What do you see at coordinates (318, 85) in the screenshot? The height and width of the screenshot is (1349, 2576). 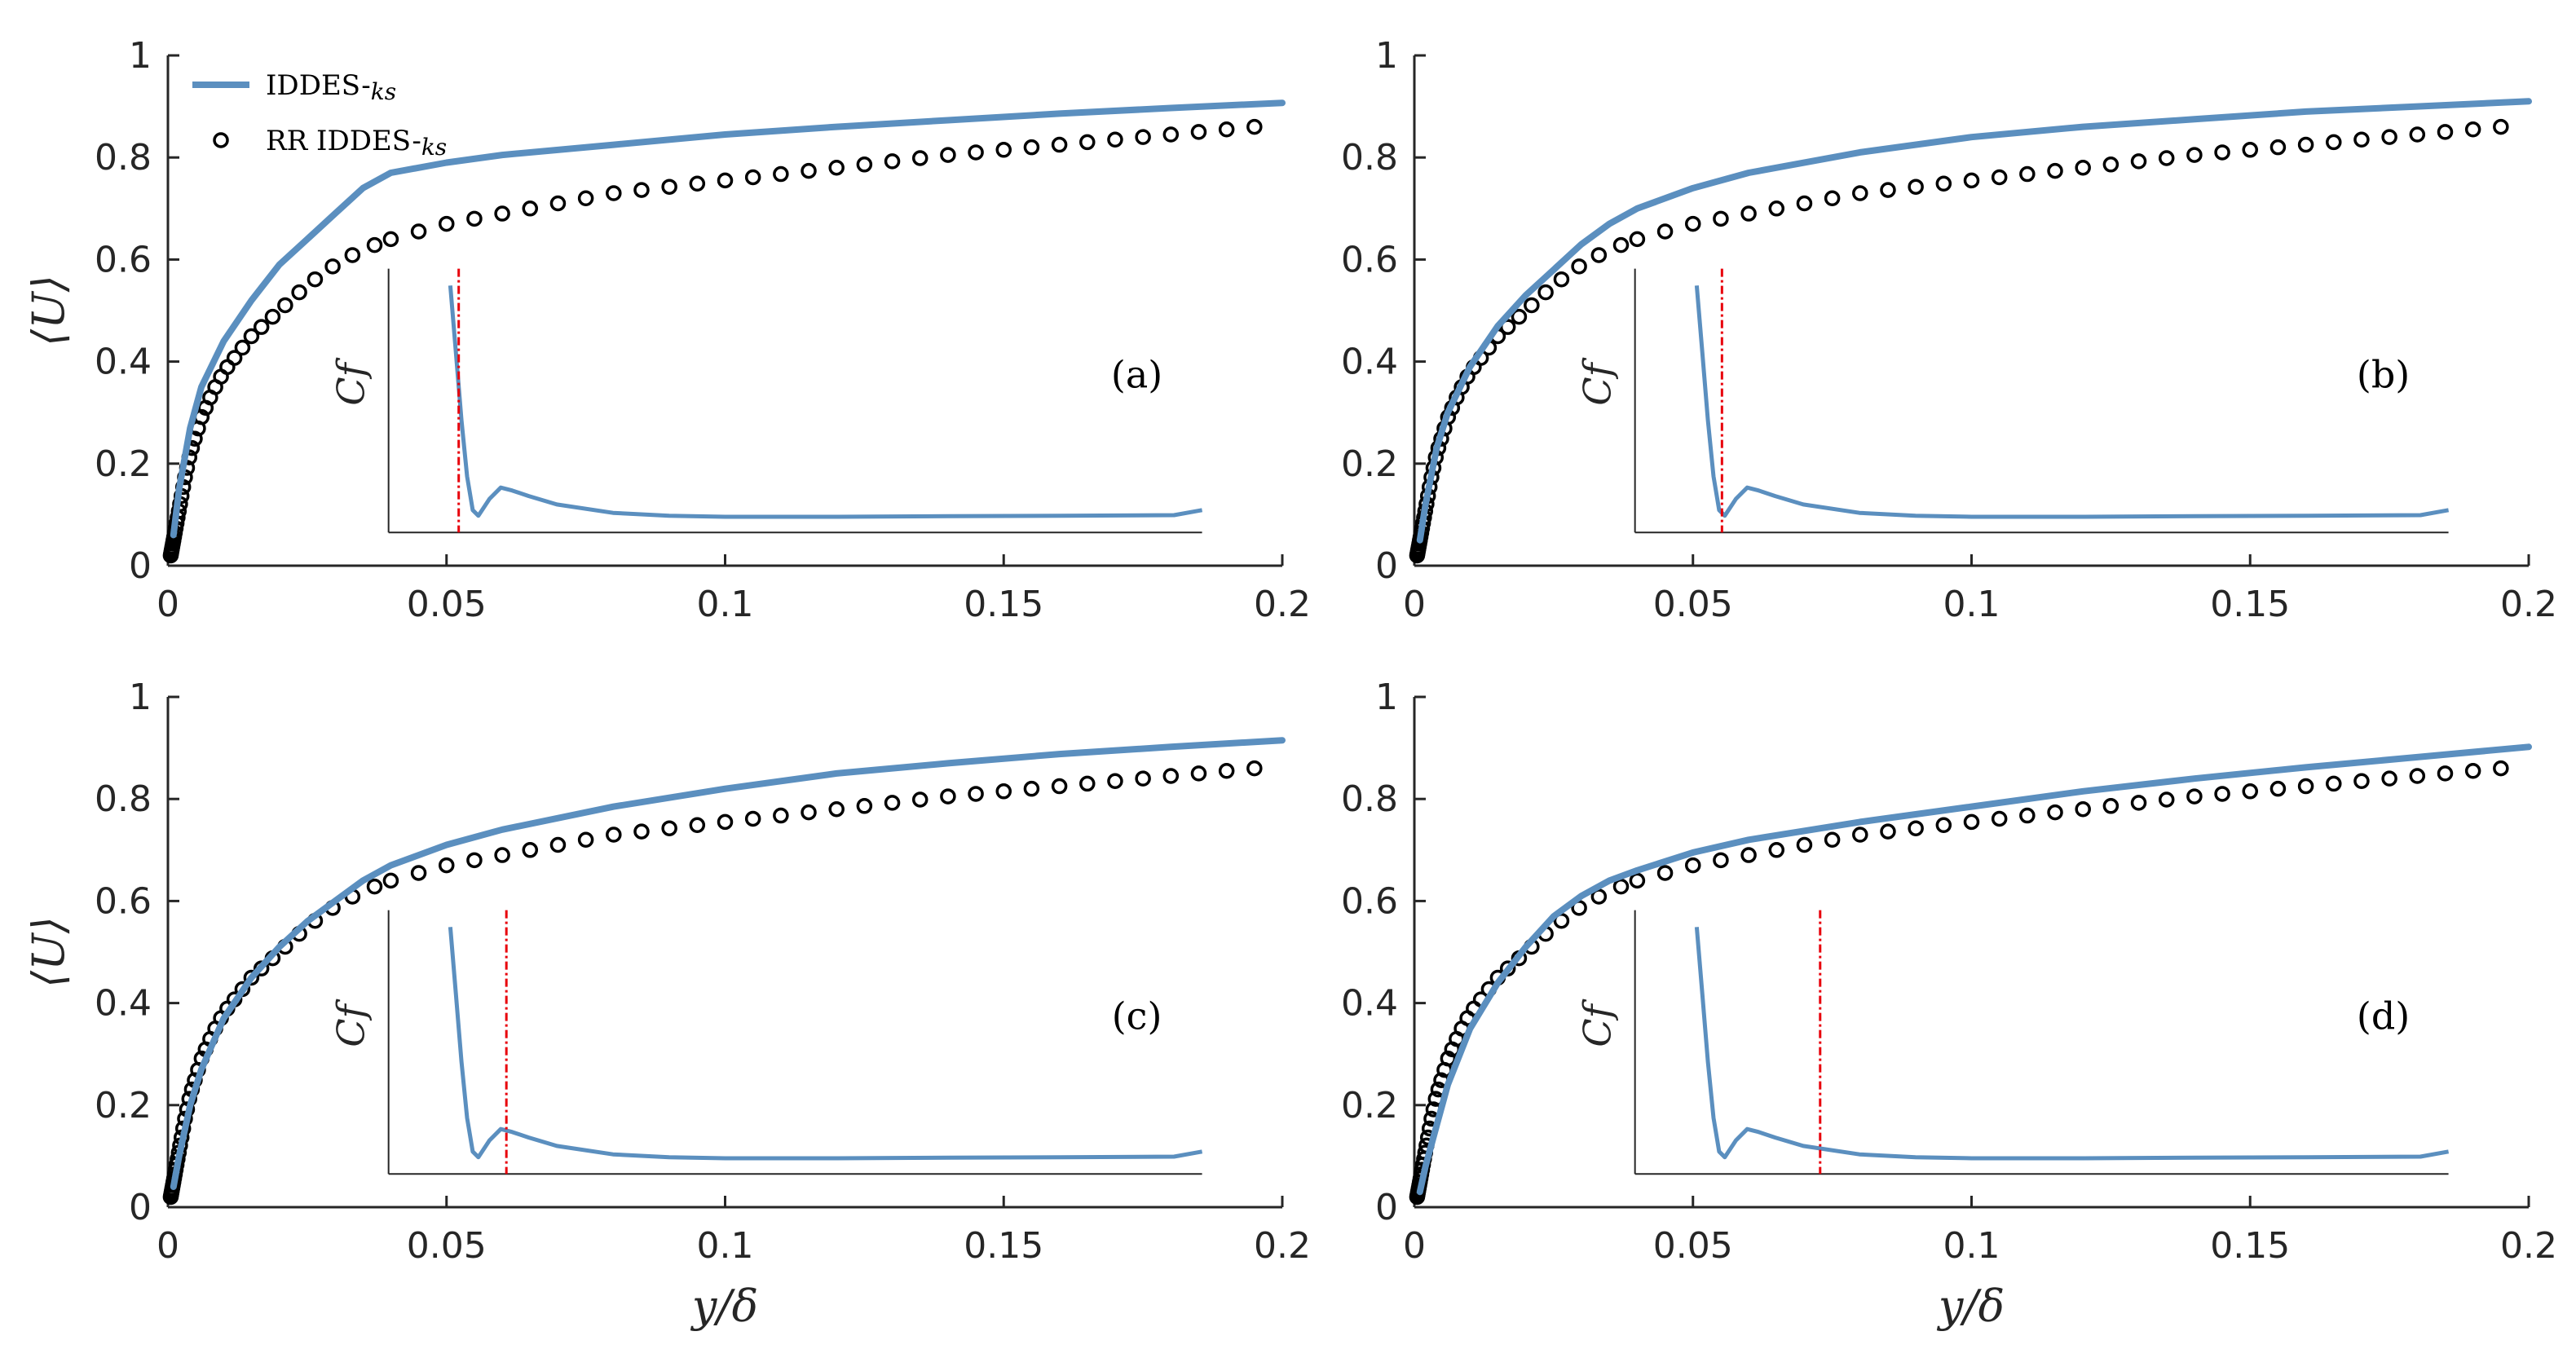 I see `legend-entry-text: IDDES-` at bounding box center [318, 85].